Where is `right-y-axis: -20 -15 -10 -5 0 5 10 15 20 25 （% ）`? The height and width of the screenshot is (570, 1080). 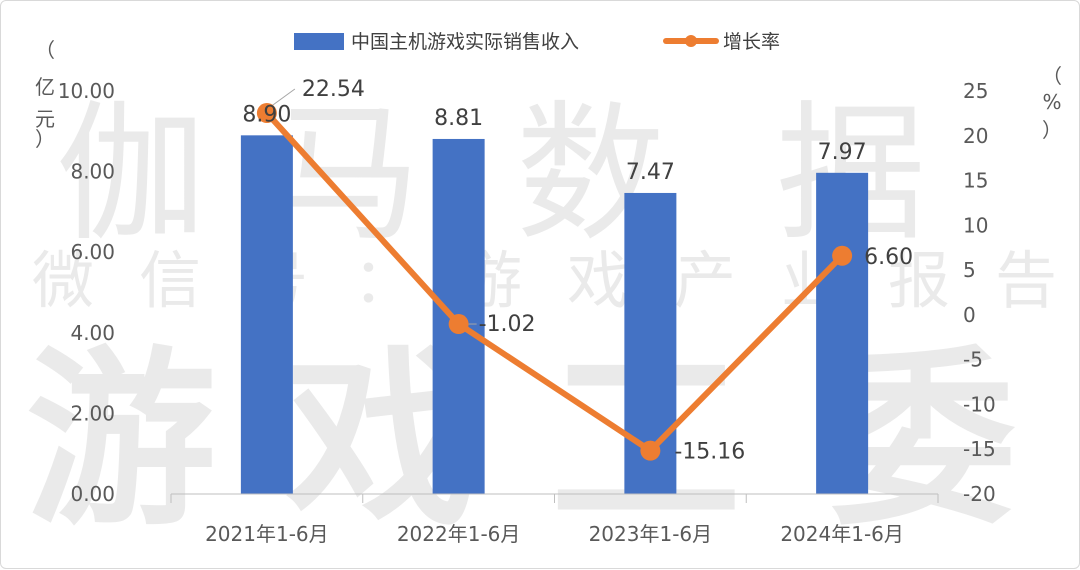
right-y-axis: -20 -15 -10 -5 0 5 10 15 20 25 （% ） is located at coordinates (1012, 285).